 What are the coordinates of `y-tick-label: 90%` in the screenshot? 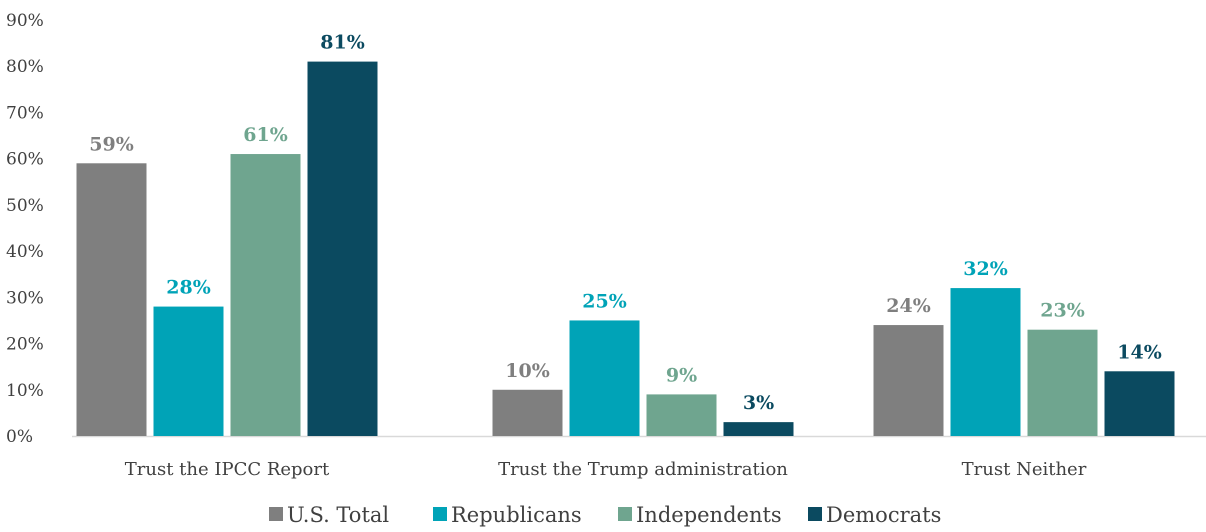 It's located at (25, 21).